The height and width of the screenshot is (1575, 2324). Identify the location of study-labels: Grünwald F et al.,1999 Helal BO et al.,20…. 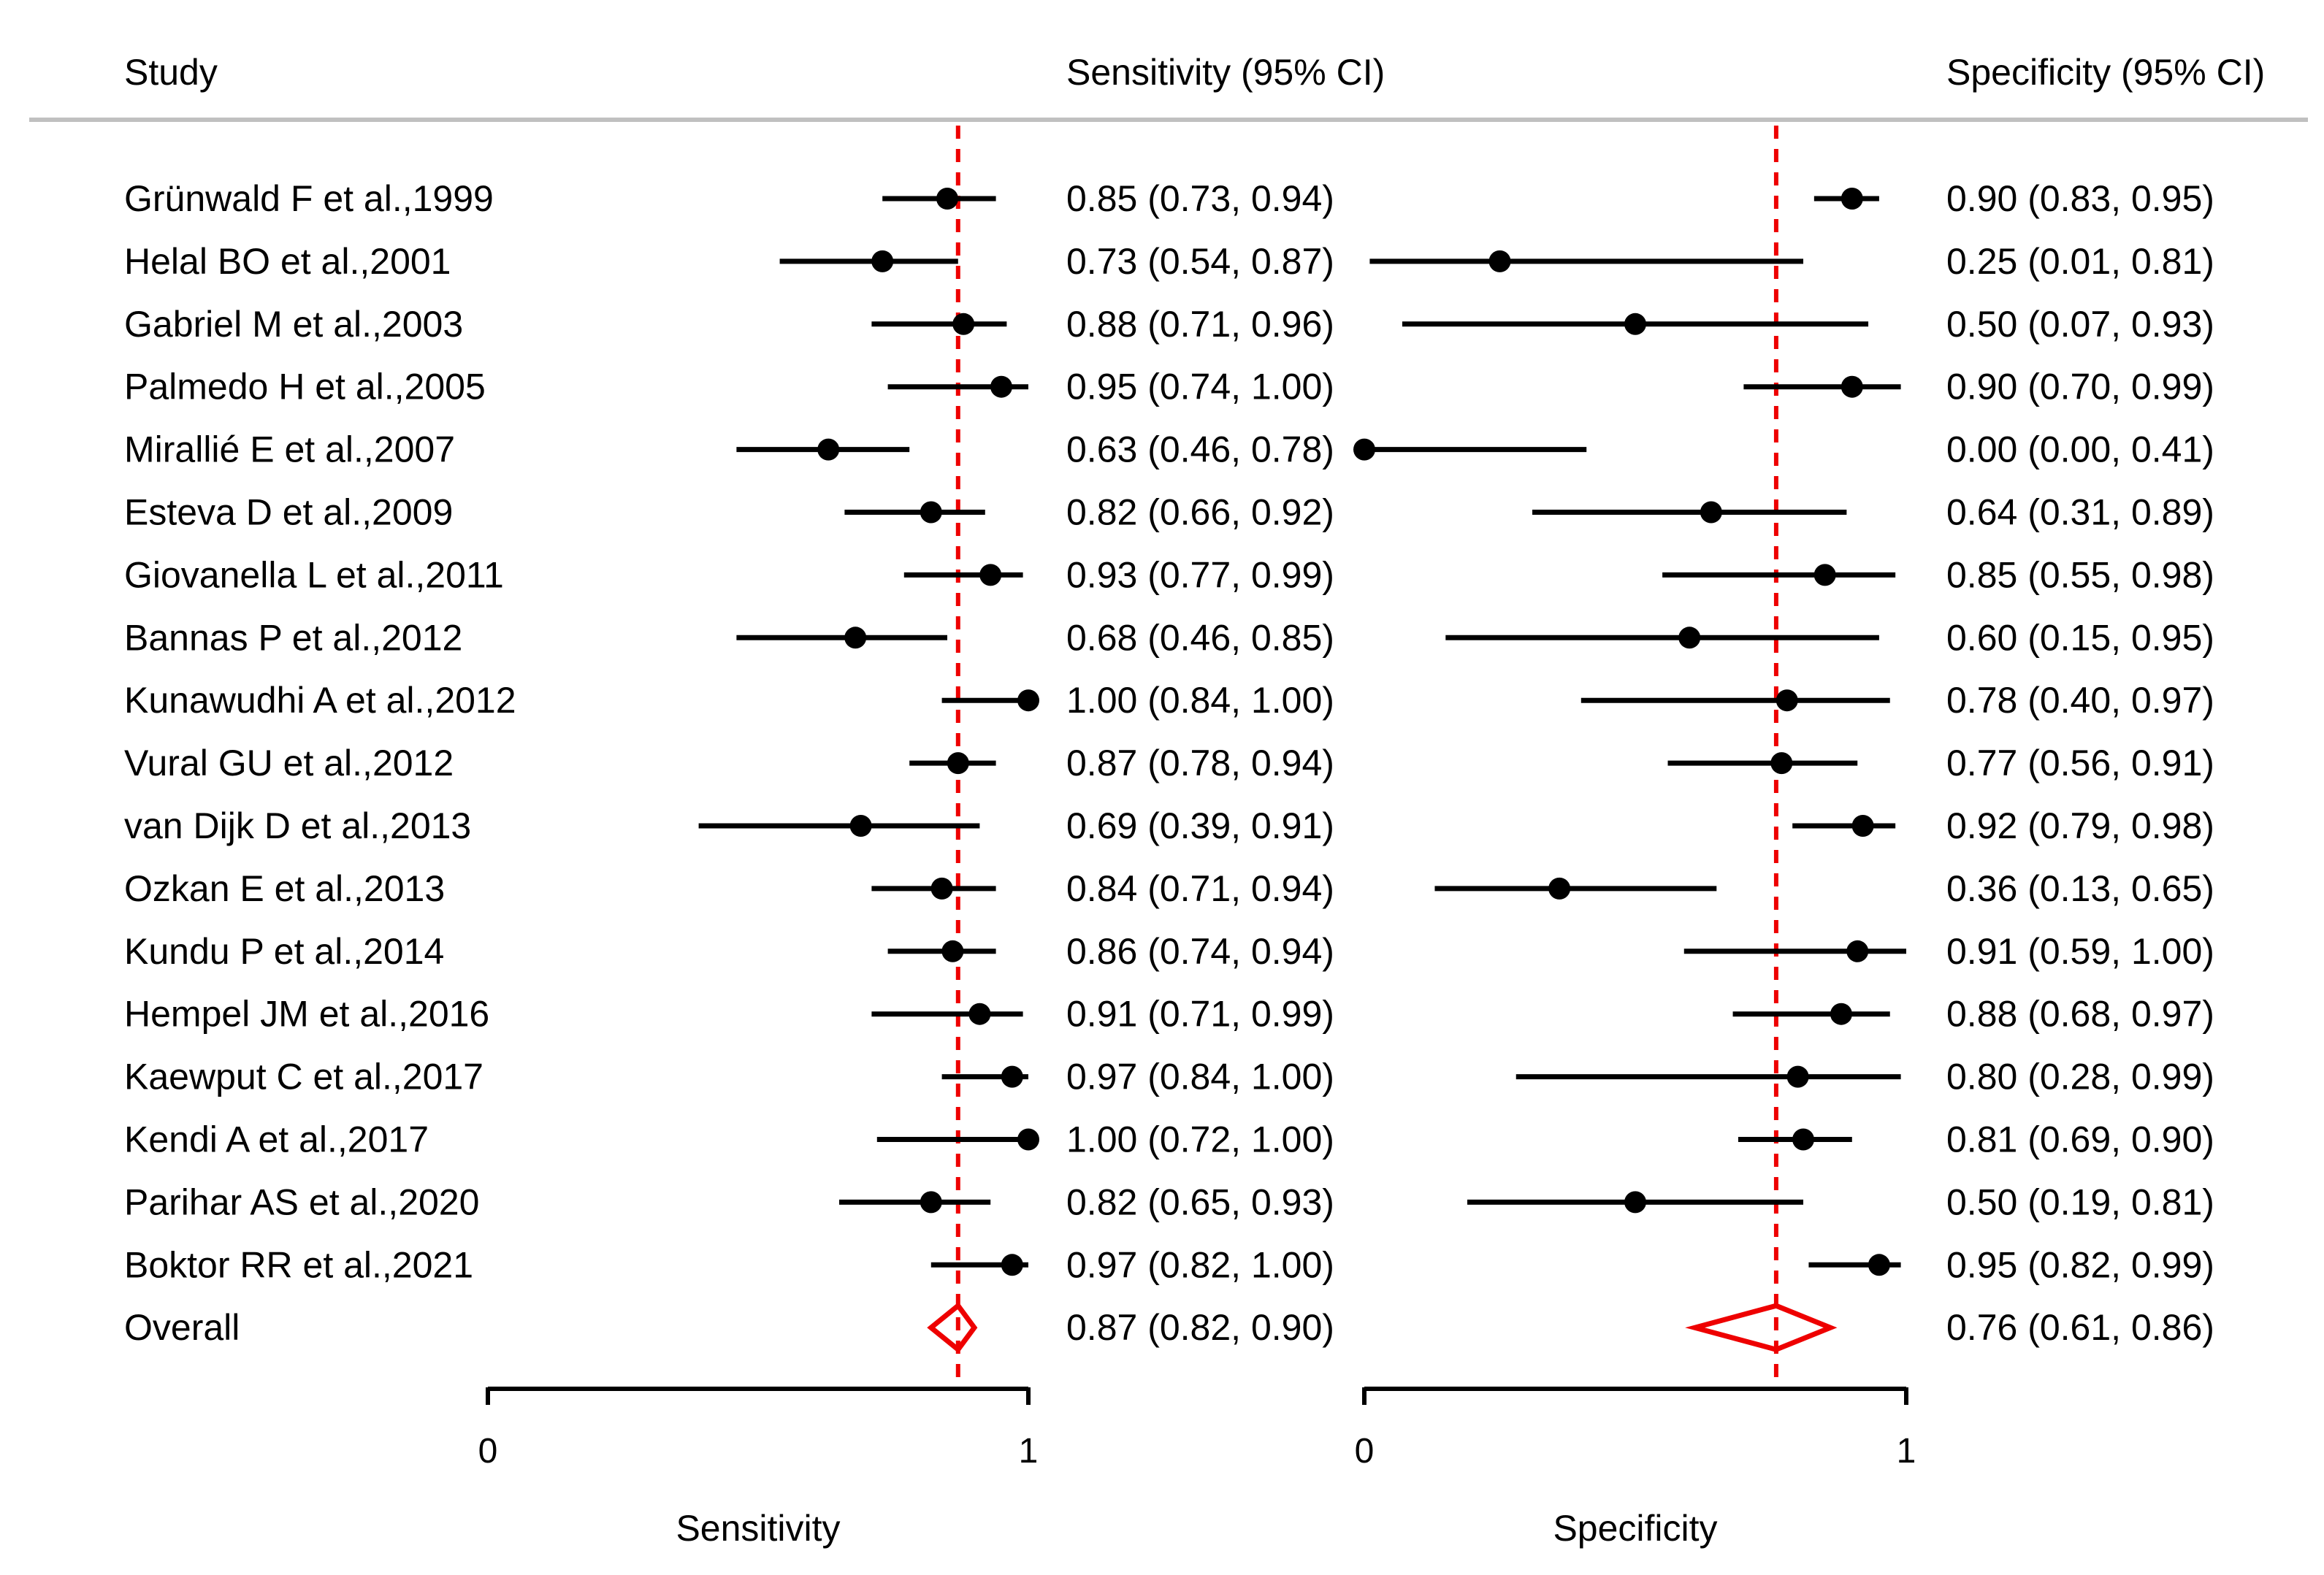
(320, 763).